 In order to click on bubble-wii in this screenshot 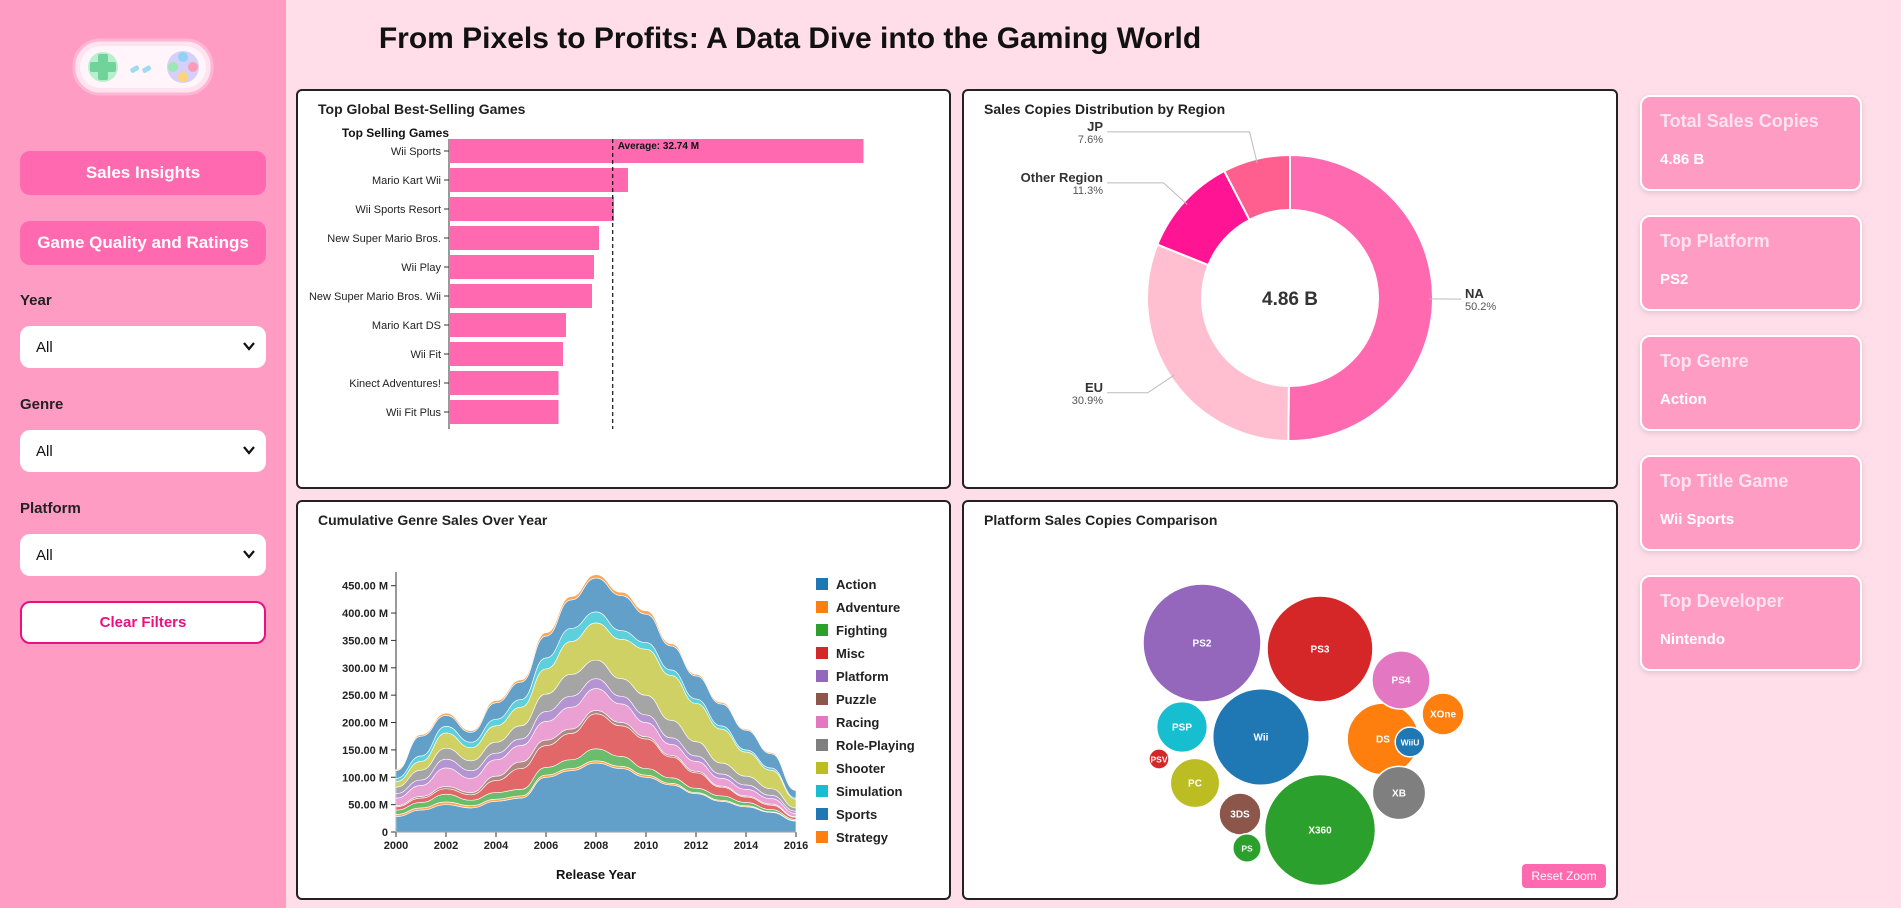, I will do `click(1261, 737)`.